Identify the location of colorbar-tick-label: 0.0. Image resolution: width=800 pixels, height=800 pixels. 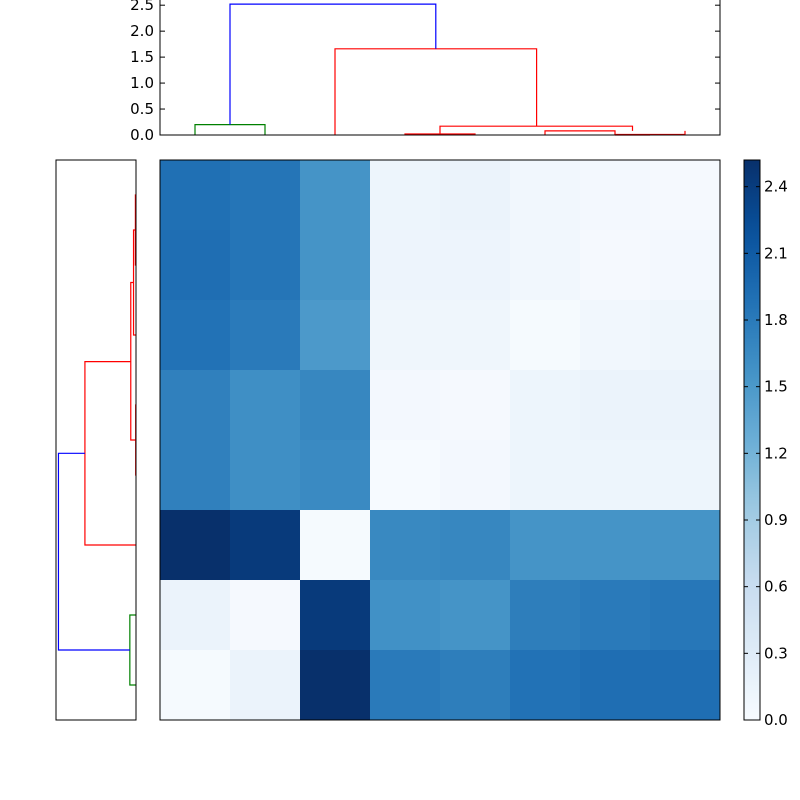
(776, 720).